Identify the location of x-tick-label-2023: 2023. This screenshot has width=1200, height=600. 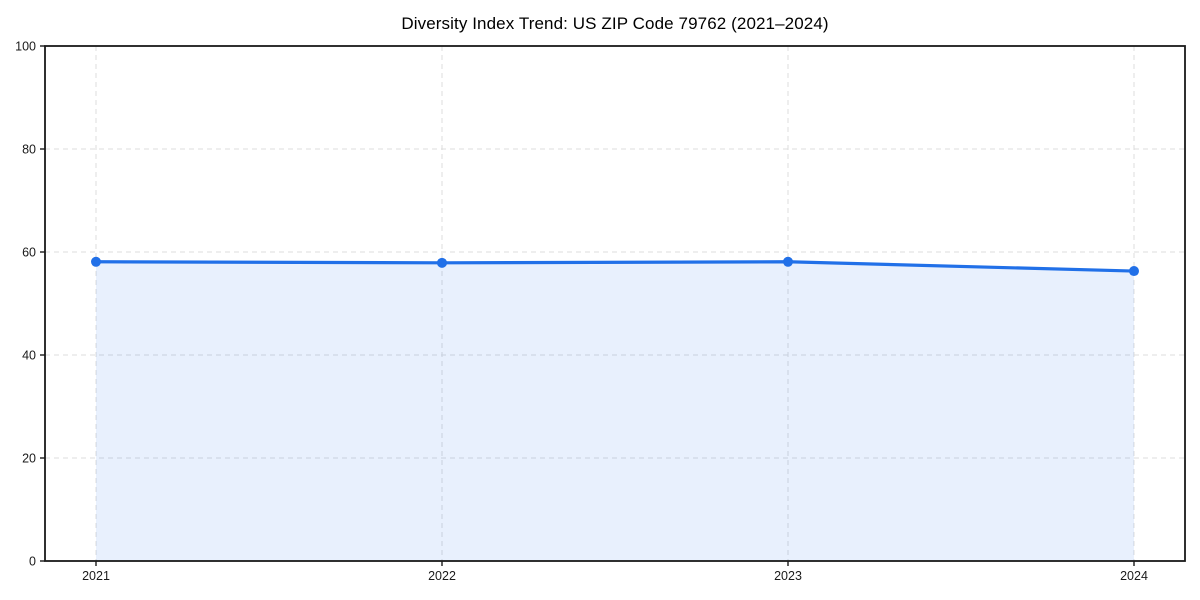
(788, 576).